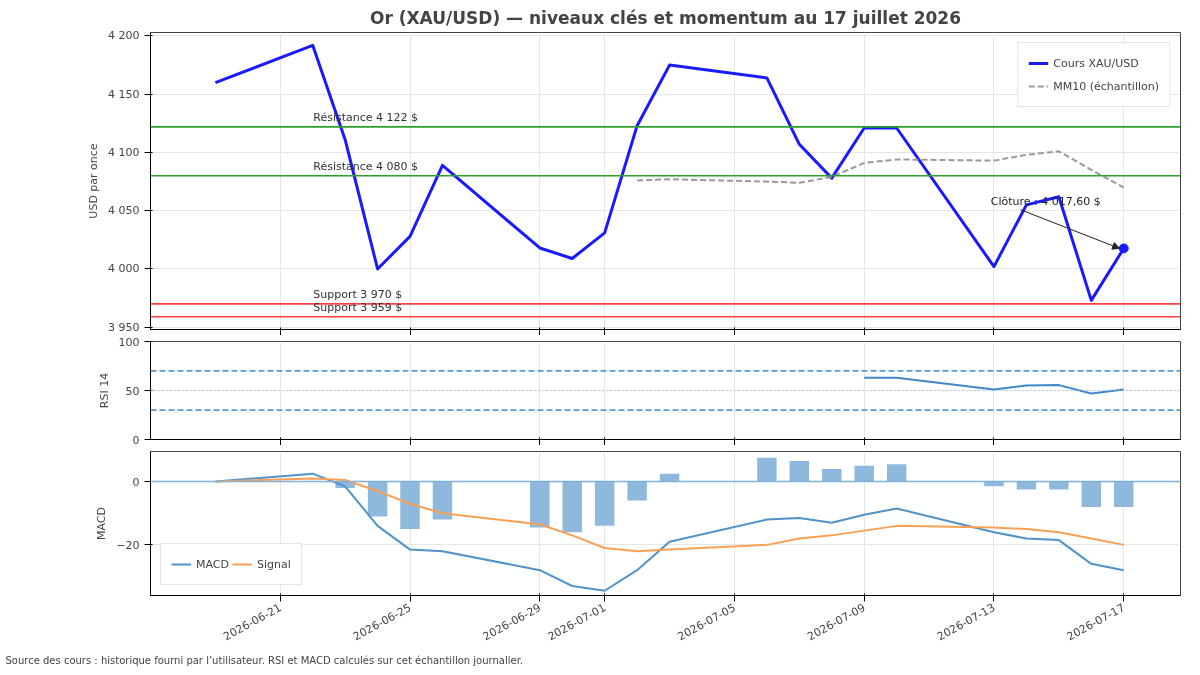  Describe the element at coordinates (124, 269) in the screenshot. I see `y-tick-label: 4 000` at that location.